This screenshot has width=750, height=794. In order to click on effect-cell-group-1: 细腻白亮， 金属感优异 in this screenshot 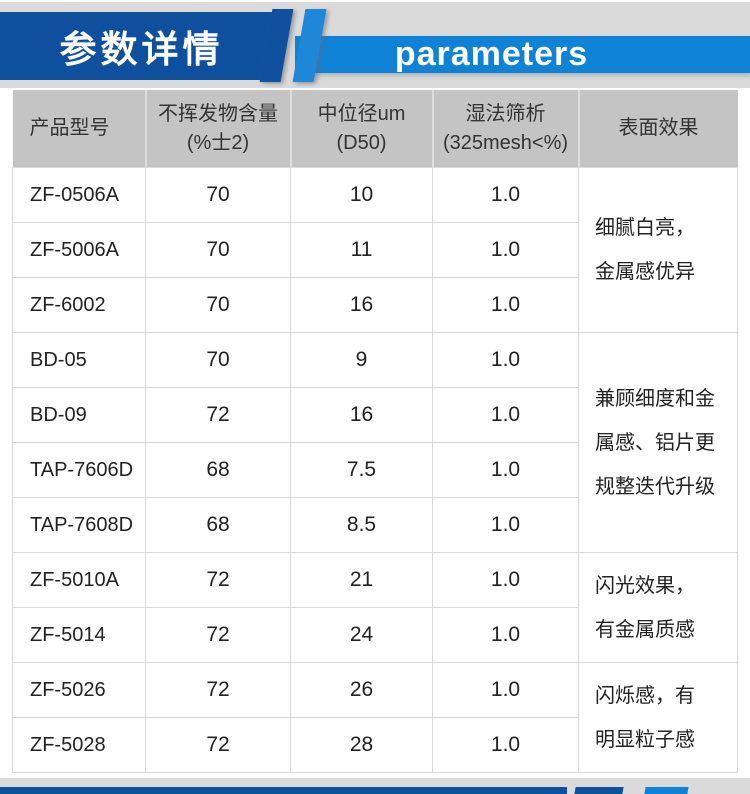, I will do `click(658, 250)`.